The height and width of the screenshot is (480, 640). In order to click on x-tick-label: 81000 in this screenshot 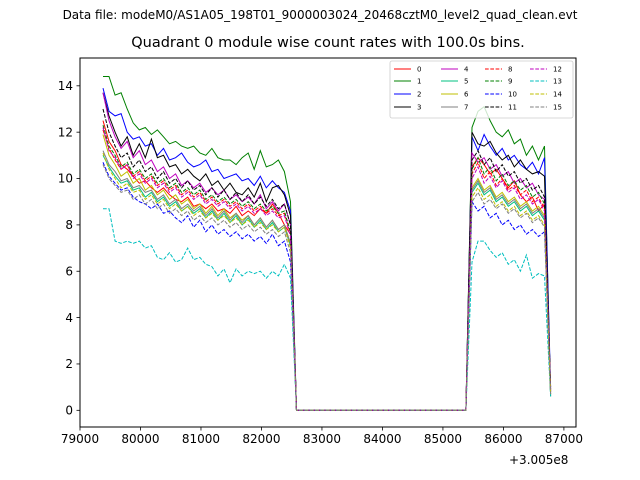, I will do `click(201, 439)`.